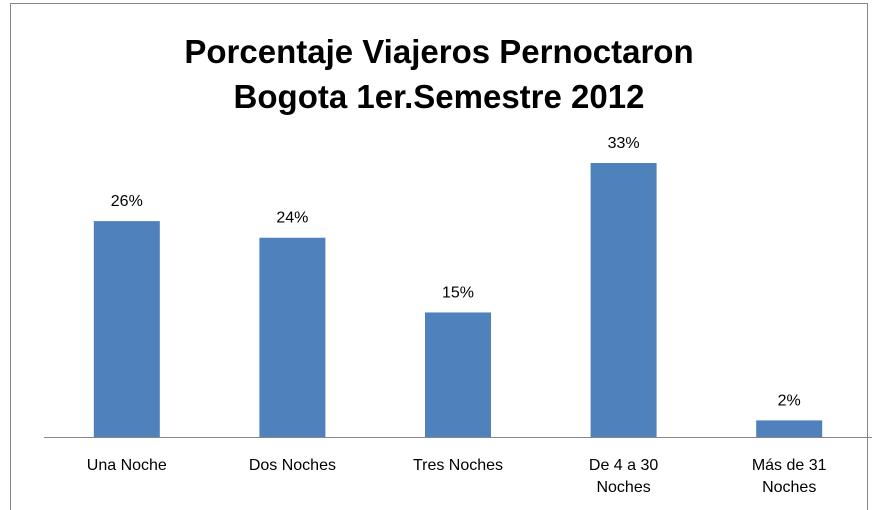 This screenshot has height=510, width=878. Describe the element at coordinates (292, 218) in the screenshot. I see `value-label: 24%` at that location.